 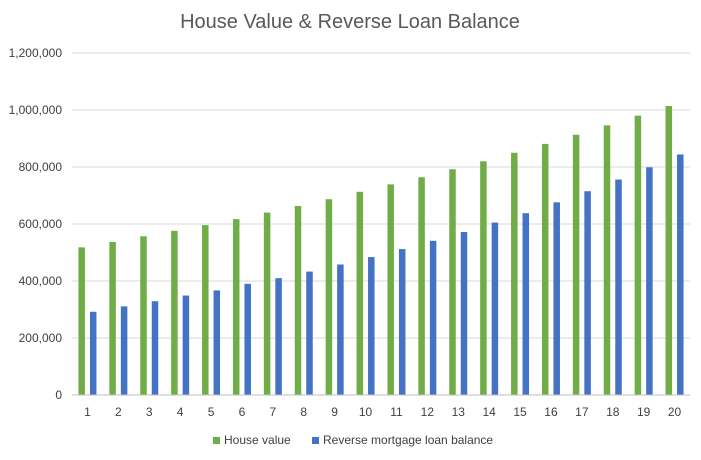 What do you see at coordinates (489, 412) in the screenshot?
I see `x-tick-label: 14` at bounding box center [489, 412].